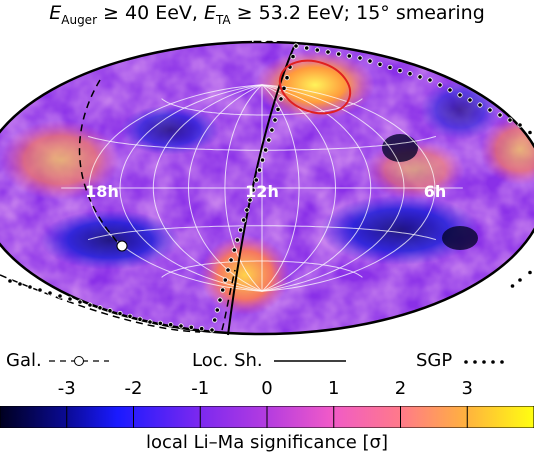 The width and height of the screenshot is (534, 462). What do you see at coordinates (79, 19) in the screenshot?
I see `title-auger-sub: Auger` at bounding box center [79, 19].